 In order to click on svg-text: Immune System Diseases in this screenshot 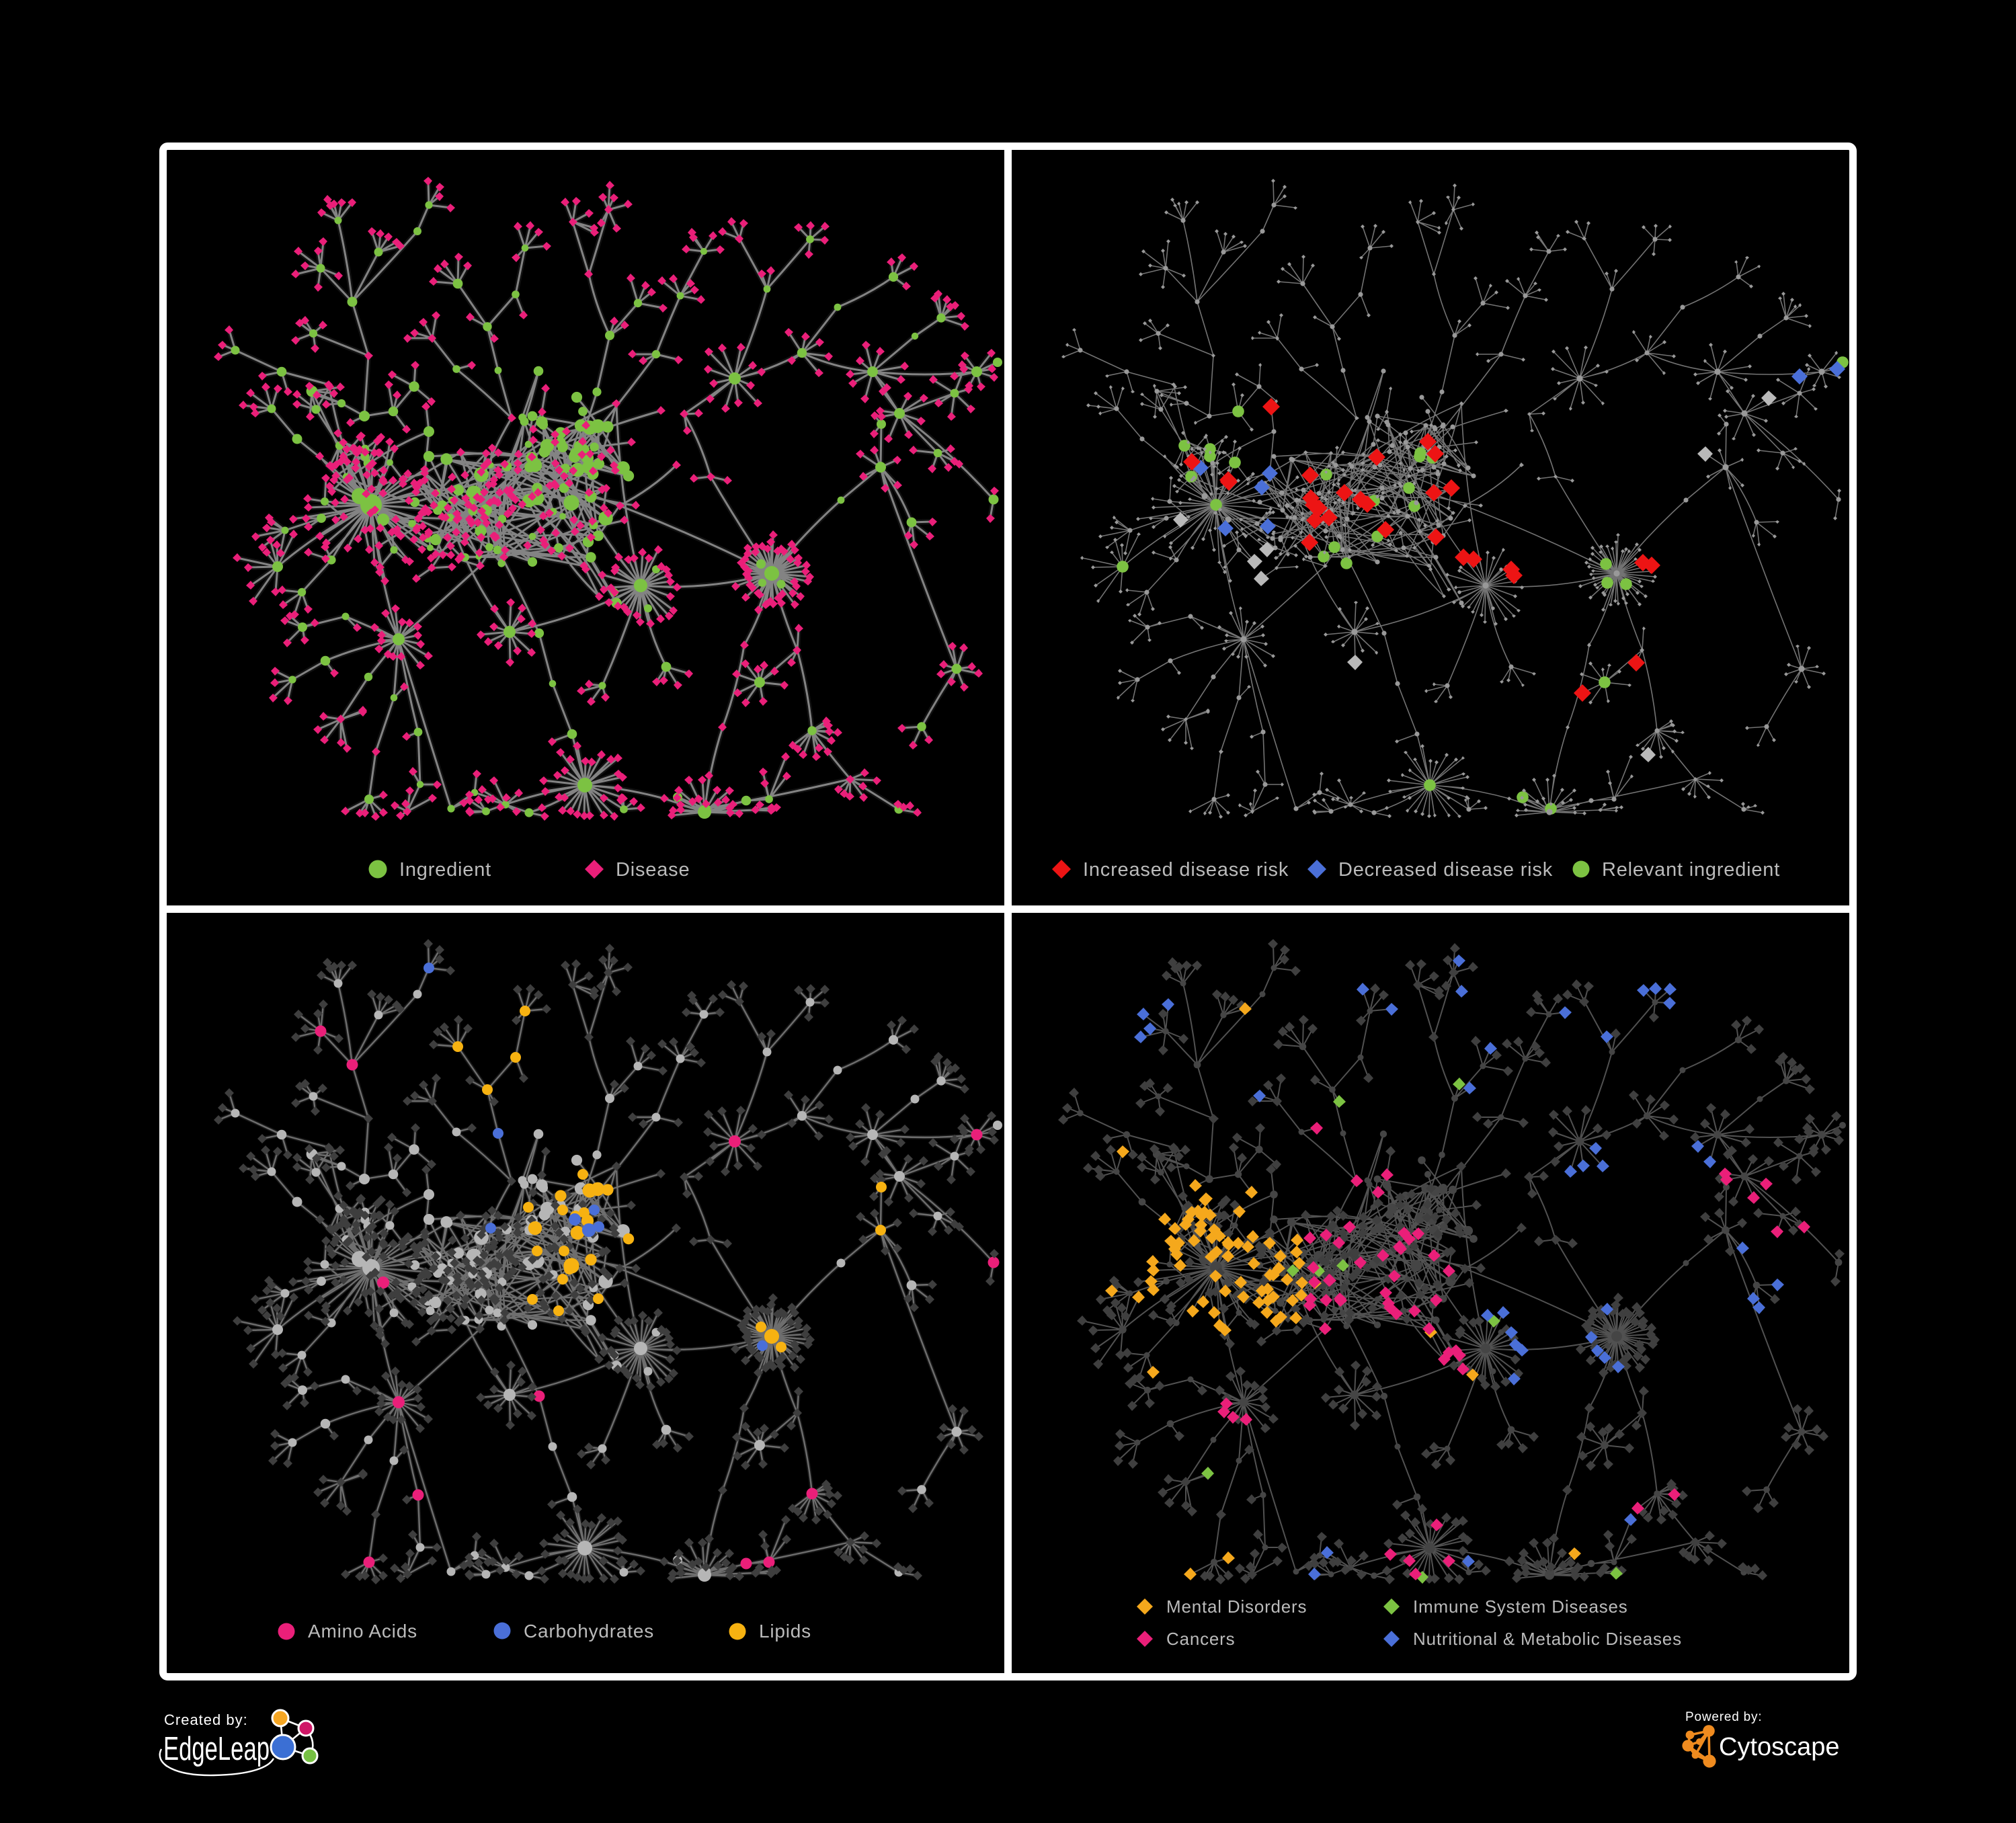, I will do `click(1520, 1606)`.